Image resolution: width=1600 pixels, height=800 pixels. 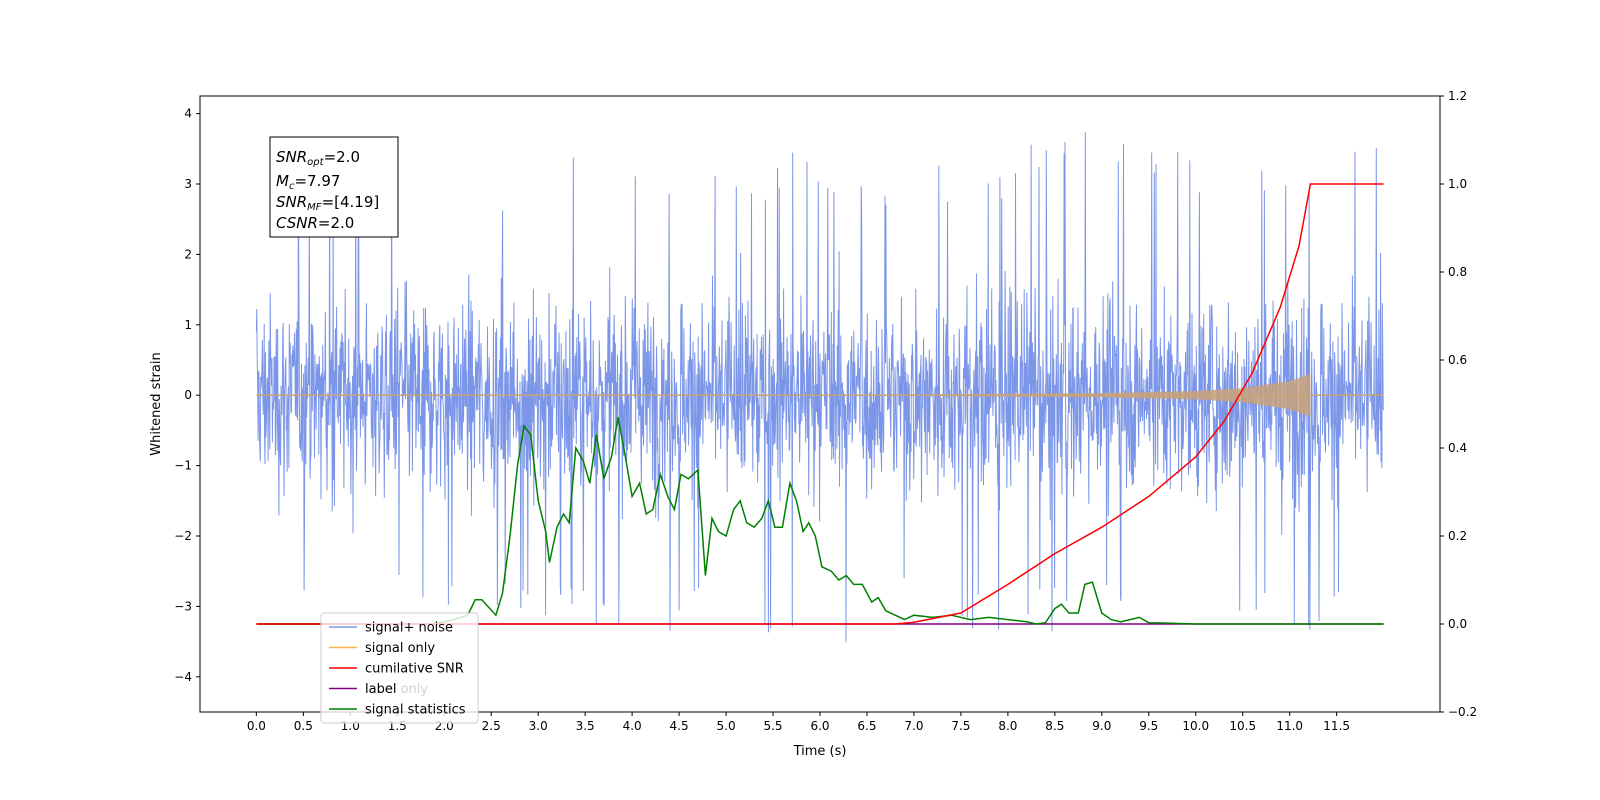 I want to click on y-tick-label: −1, so click(x=183, y=466).